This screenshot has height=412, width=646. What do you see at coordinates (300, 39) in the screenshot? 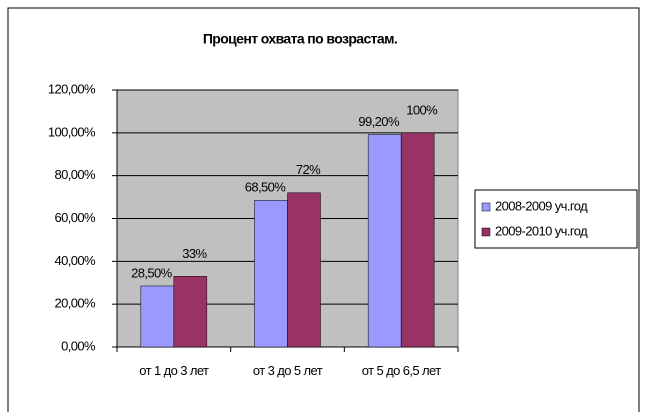
I see `chart-title: Процент охвата по возрастам.` at bounding box center [300, 39].